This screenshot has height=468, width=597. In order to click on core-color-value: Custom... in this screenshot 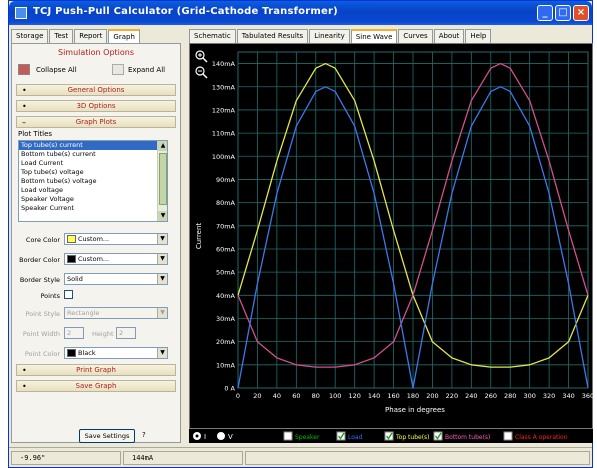, I will do `click(94, 239)`.